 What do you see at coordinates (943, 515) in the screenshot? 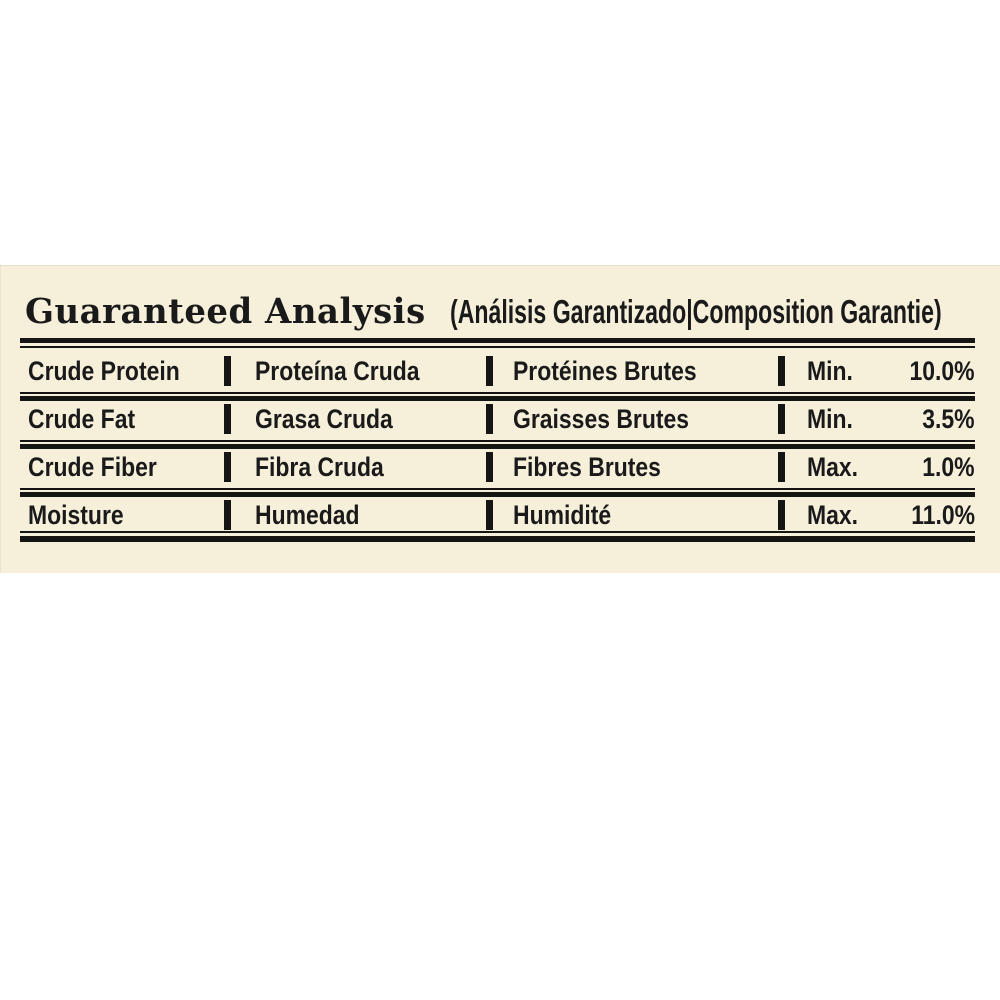
I see `nutrient-value: 11.0%` at bounding box center [943, 515].